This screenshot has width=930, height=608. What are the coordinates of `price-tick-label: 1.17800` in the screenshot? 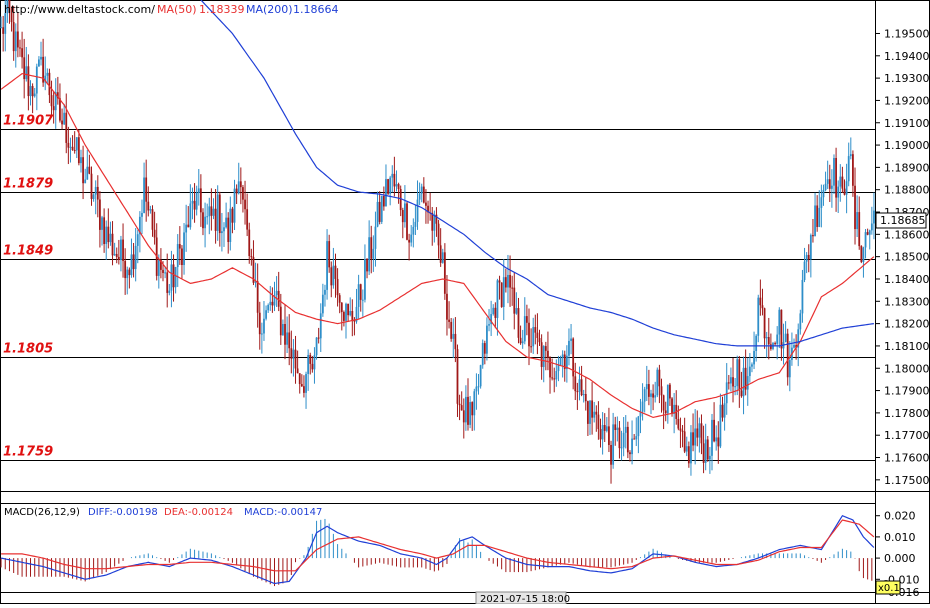 It's located at (907, 413).